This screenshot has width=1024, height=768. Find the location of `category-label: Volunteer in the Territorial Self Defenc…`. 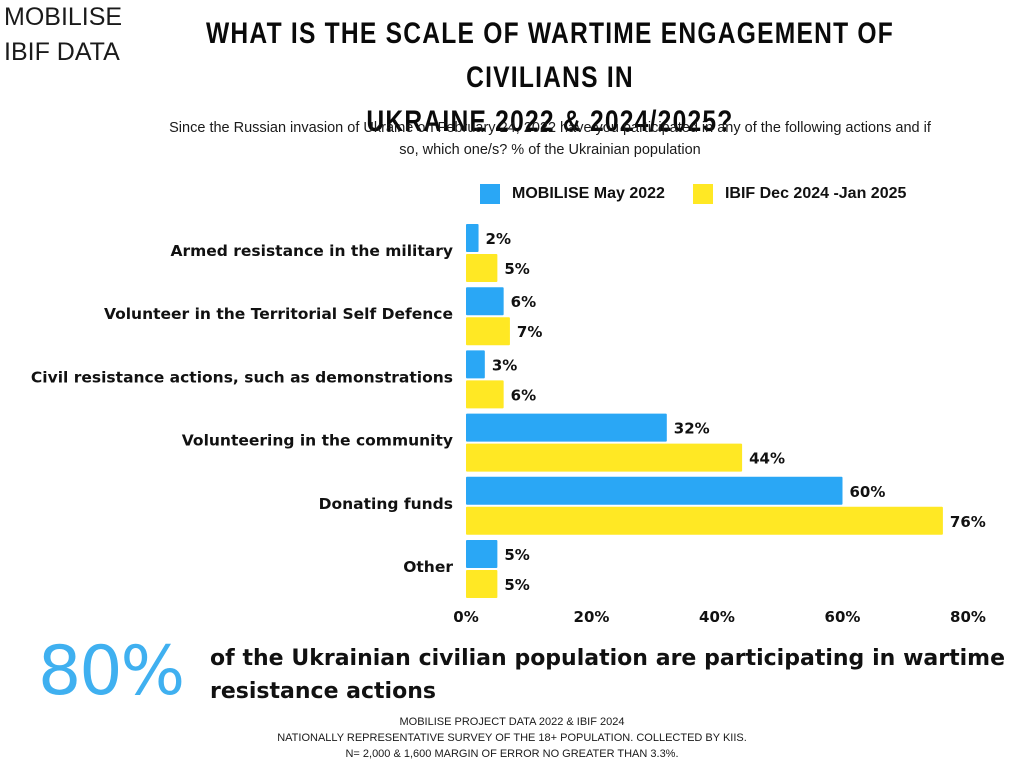

category-label: Volunteer in the Territorial Self Defenc… is located at coordinates (278, 314).